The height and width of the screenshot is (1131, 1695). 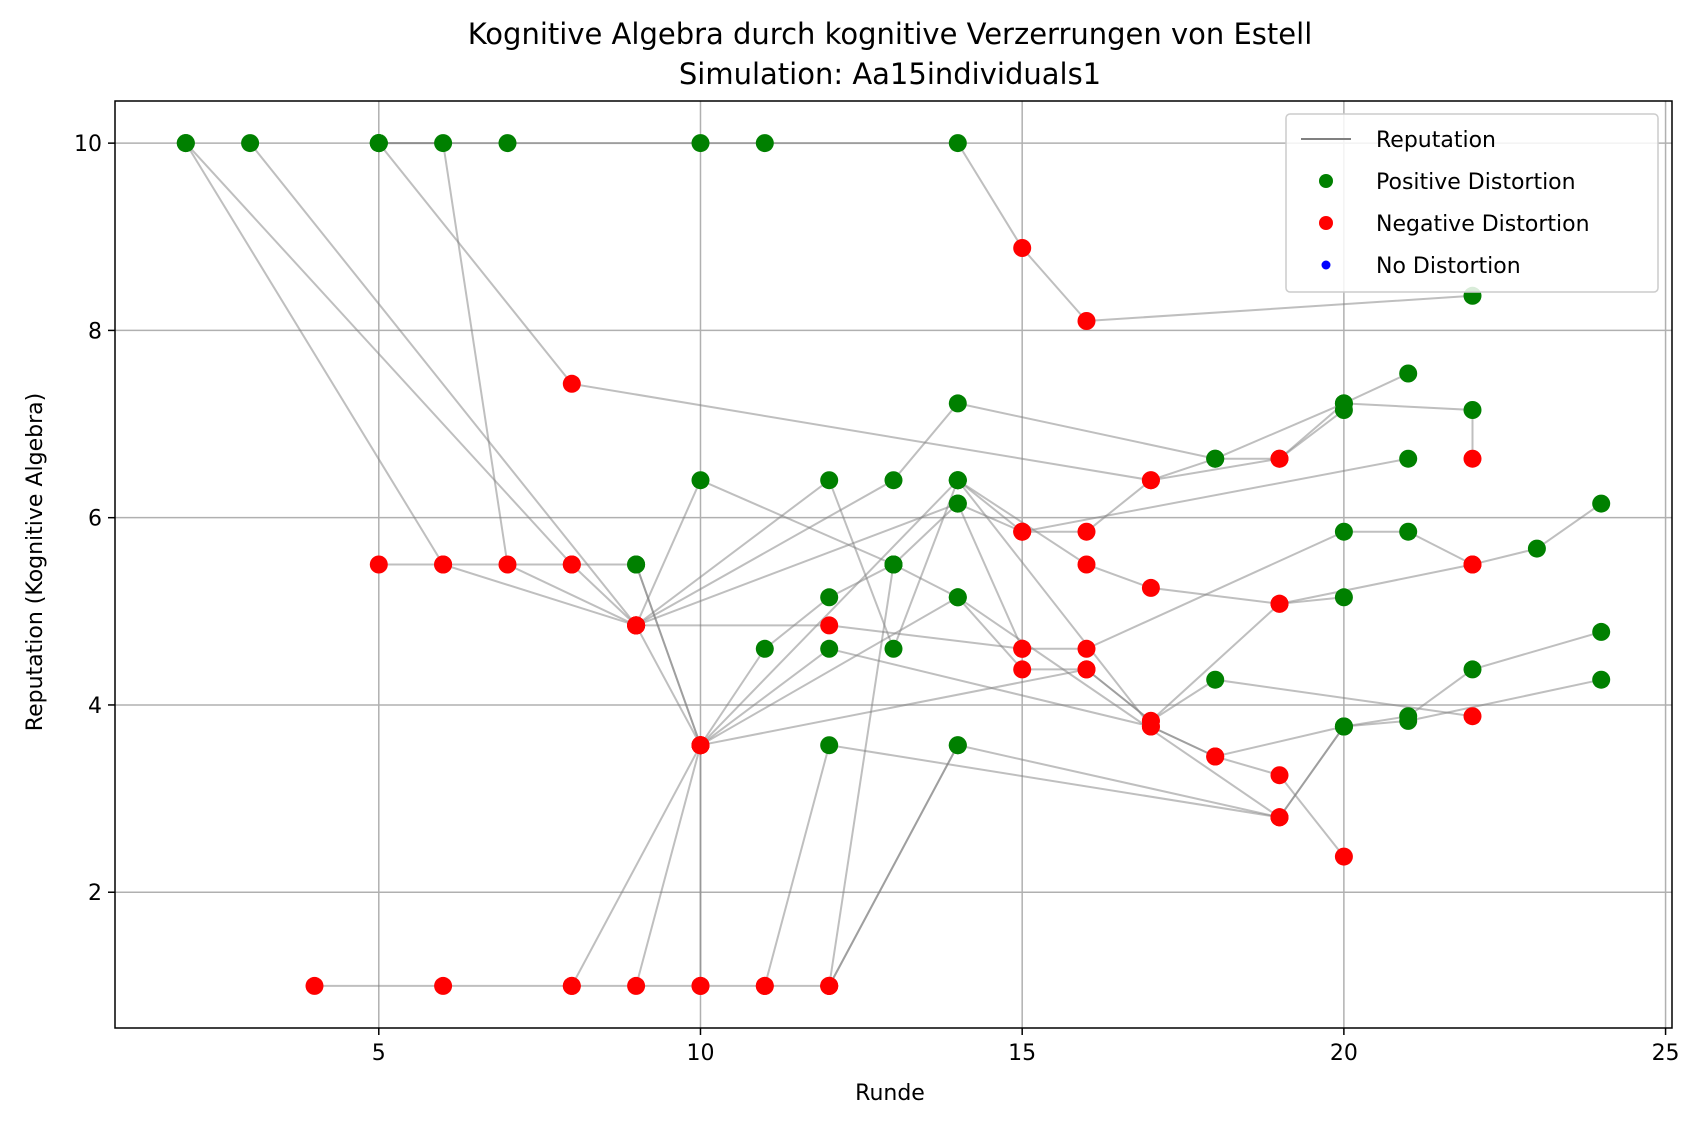 What do you see at coordinates (1326, 181) in the screenshot?
I see `legend-marker-positive` at bounding box center [1326, 181].